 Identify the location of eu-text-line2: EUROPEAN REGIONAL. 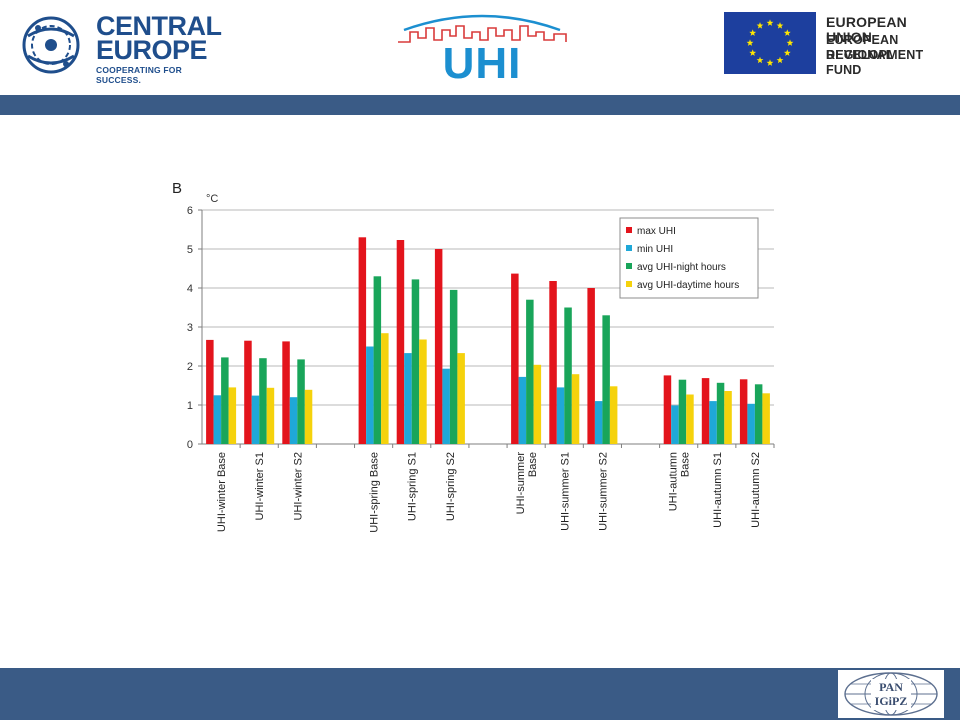
(862, 47).